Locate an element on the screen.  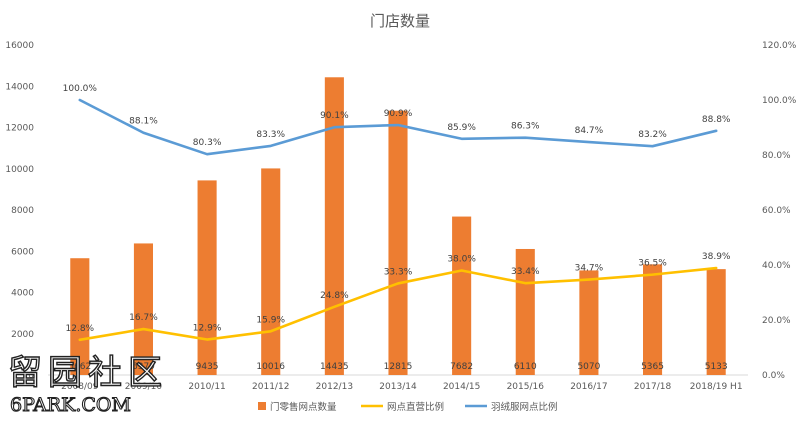
legend-swatch is located at coordinates (262, 406).